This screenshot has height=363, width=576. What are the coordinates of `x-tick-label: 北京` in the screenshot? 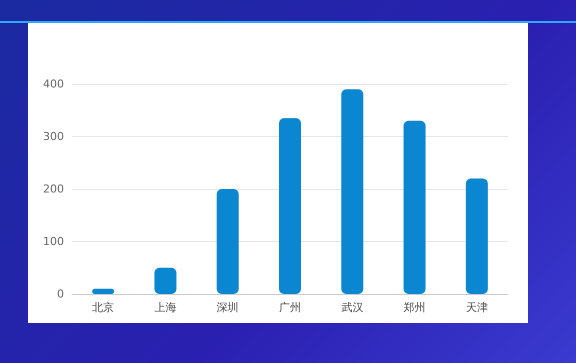 It's located at (103, 307).